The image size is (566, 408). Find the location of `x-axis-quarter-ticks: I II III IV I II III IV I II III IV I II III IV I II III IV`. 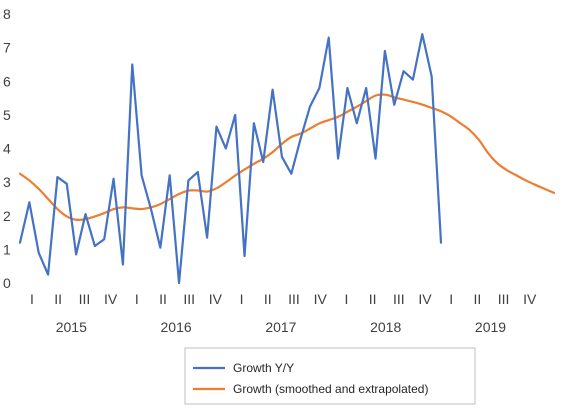

x-axis-quarter-ticks: I II III IV I II III IV I II III IV I II III IV I II III IV is located at coordinates (283, 299).